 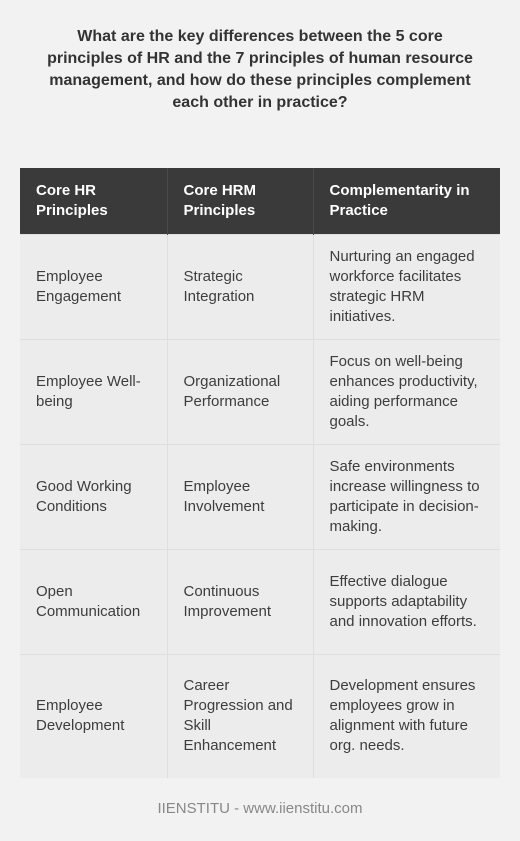 What do you see at coordinates (93, 201) in the screenshot?
I see `header-core-hr-principles: Core HR Principles` at bounding box center [93, 201].